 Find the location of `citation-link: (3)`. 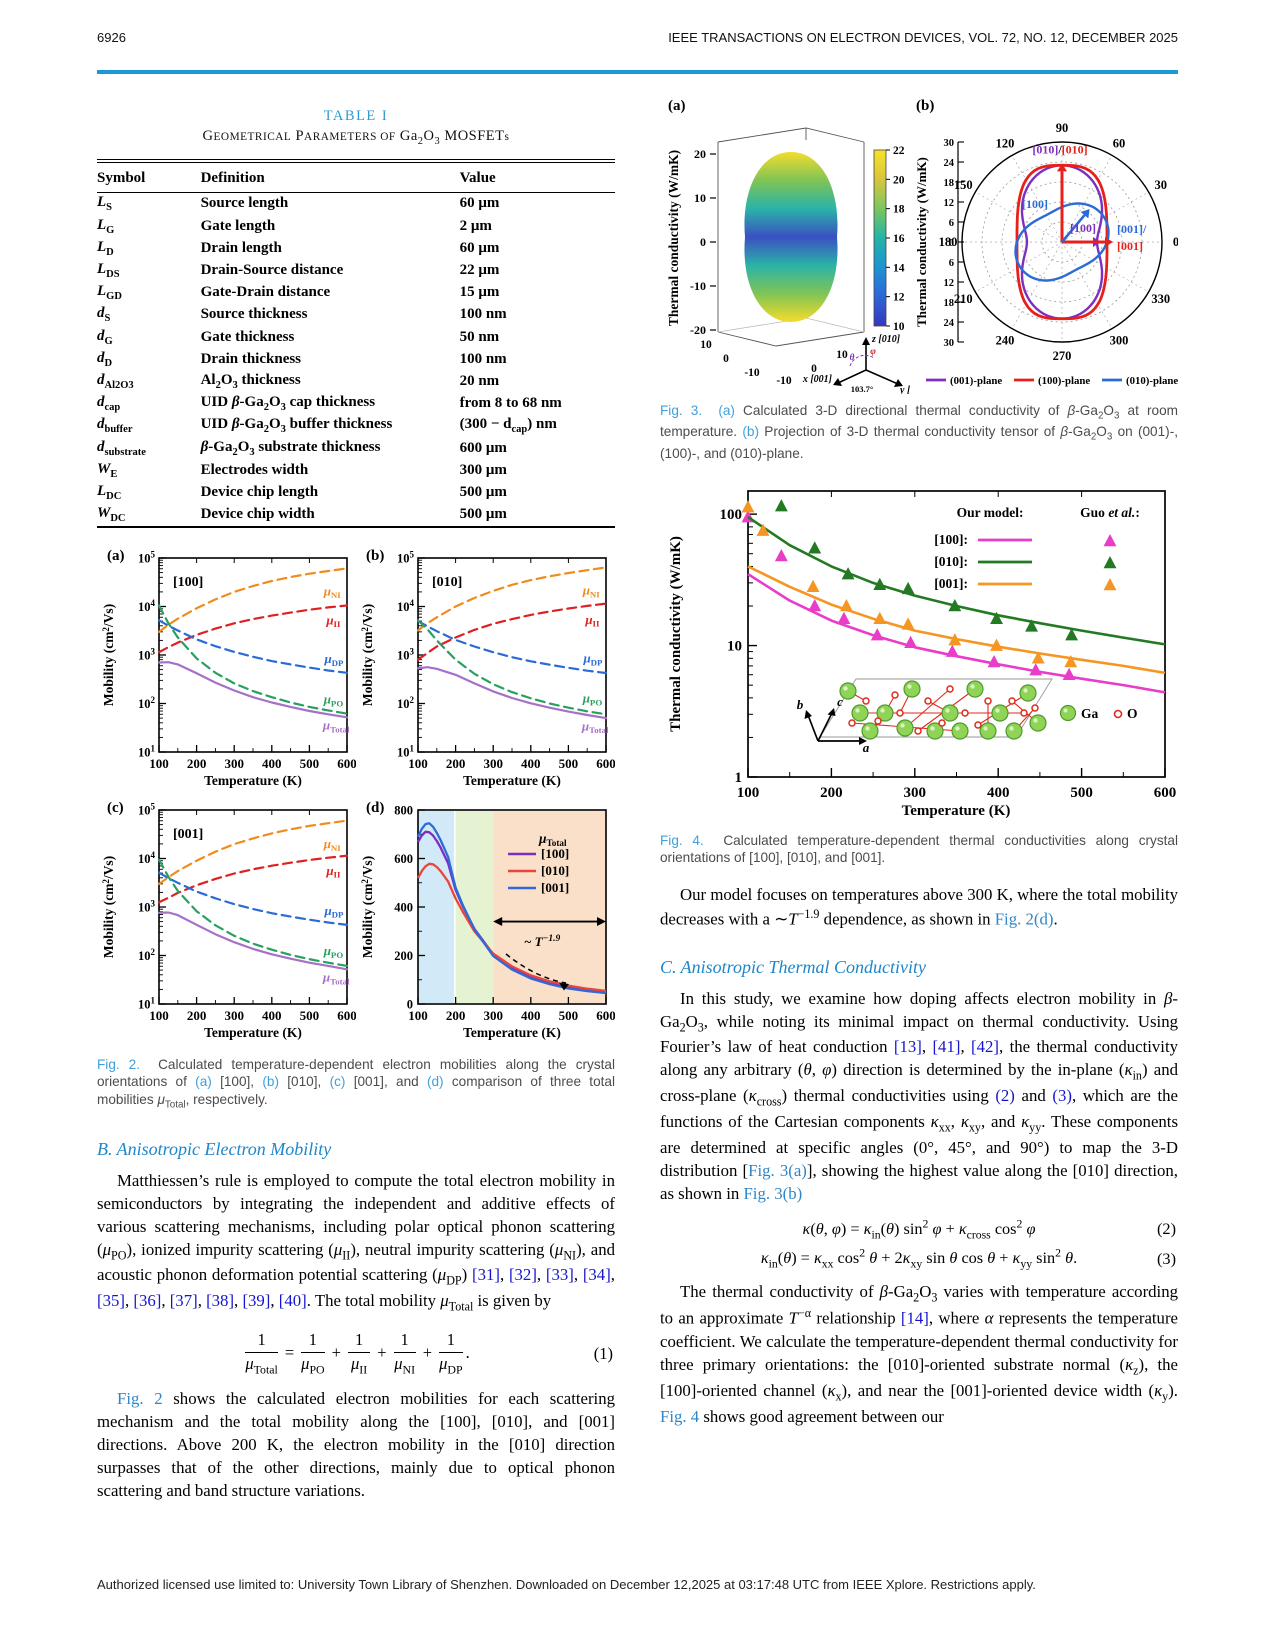

citation-link: (3) is located at coordinates (1062, 1096).